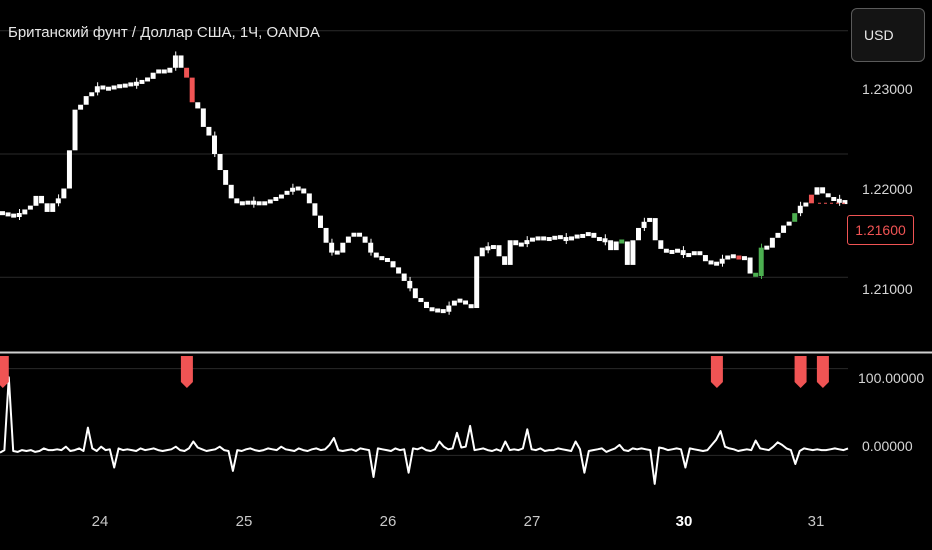  Describe the element at coordinates (887, 189) in the screenshot. I see `price-tick-2: 1.22000` at that location.